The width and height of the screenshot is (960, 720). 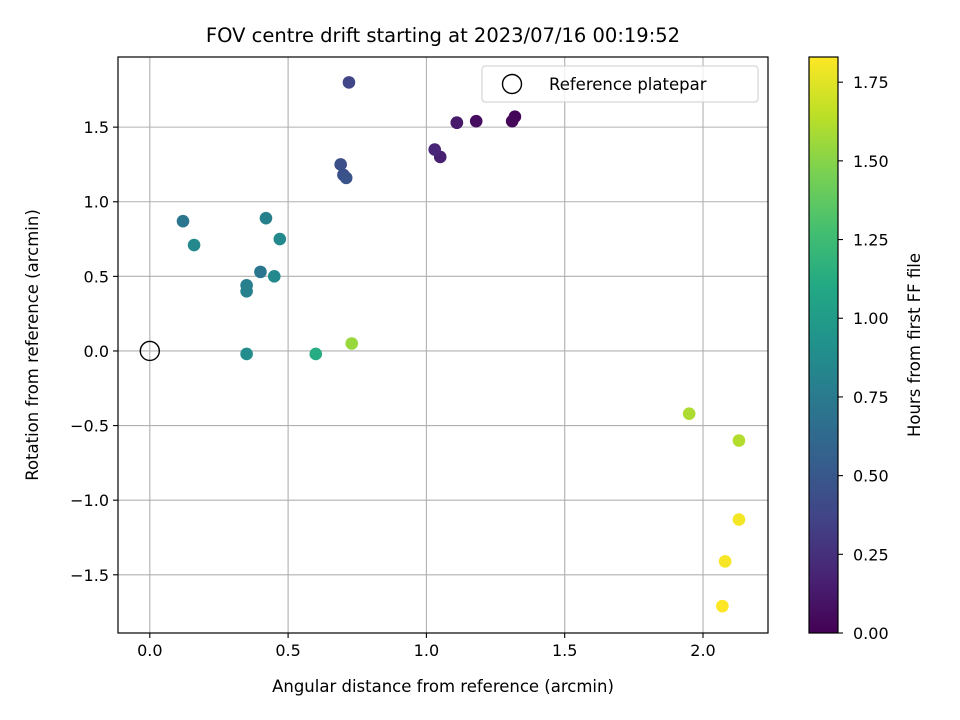 What do you see at coordinates (823, 345) in the screenshot?
I see `colorbar` at bounding box center [823, 345].